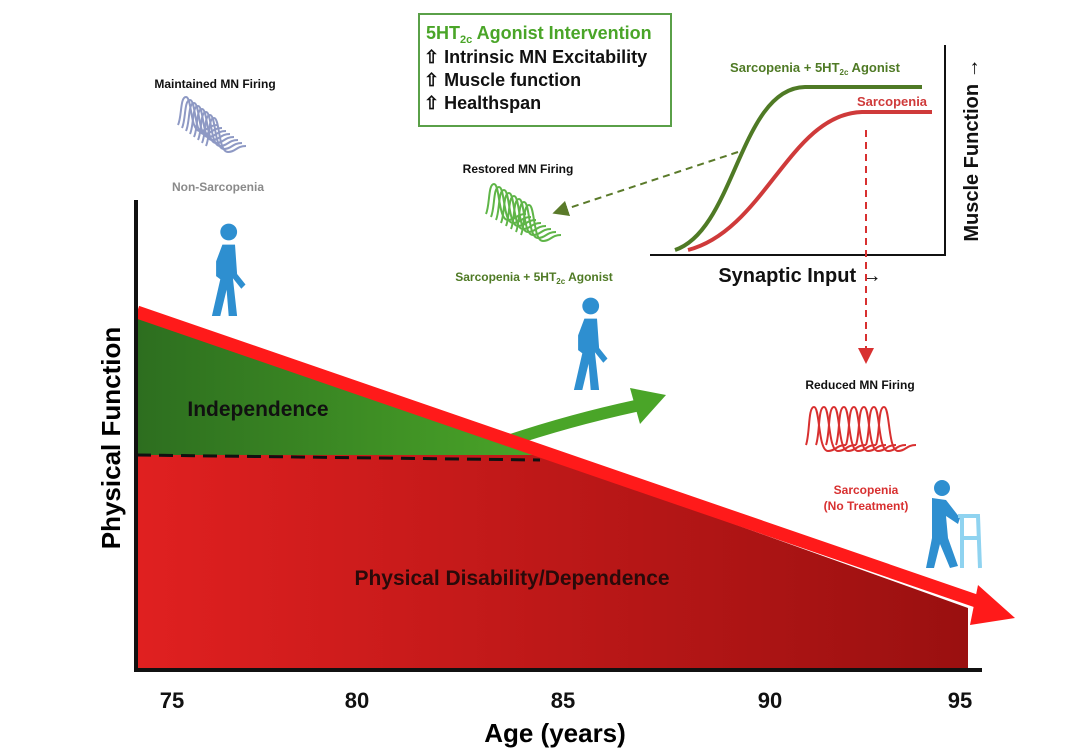  What do you see at coordinates (218, 187) in the screenshot?
I see `firing-caption: Non-Sarcopenia` at bounding box center [218, 187].